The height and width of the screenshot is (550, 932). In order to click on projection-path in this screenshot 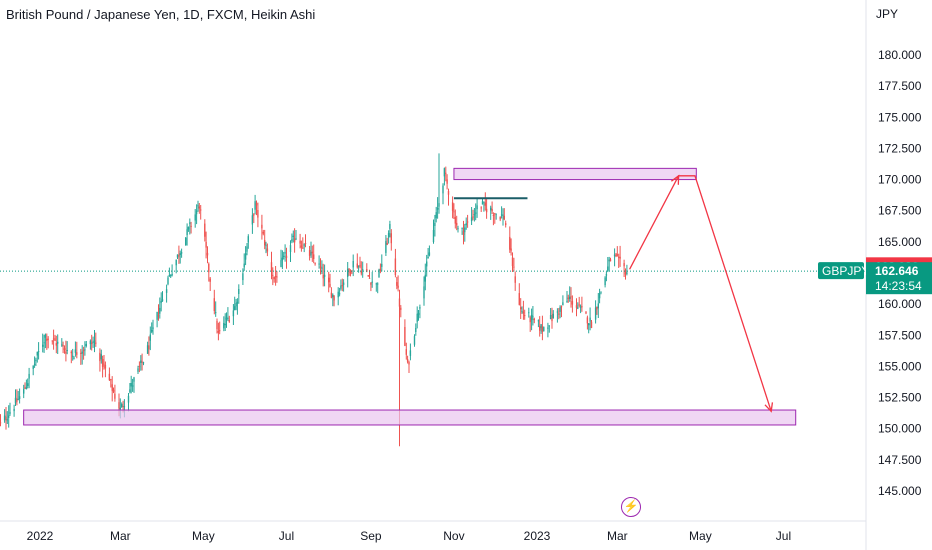, I will do `click(700, 293)`.